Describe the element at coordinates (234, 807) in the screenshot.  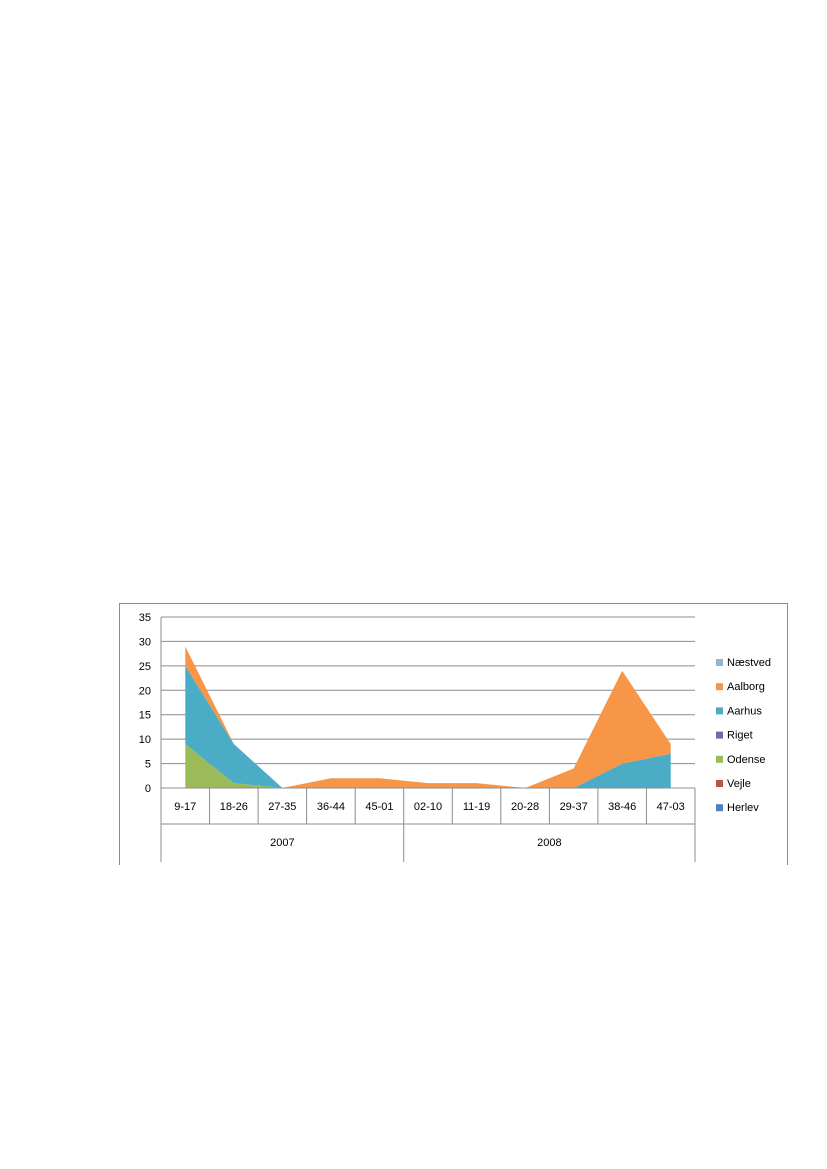
I see `x-tick-label: 18-26` at that location.